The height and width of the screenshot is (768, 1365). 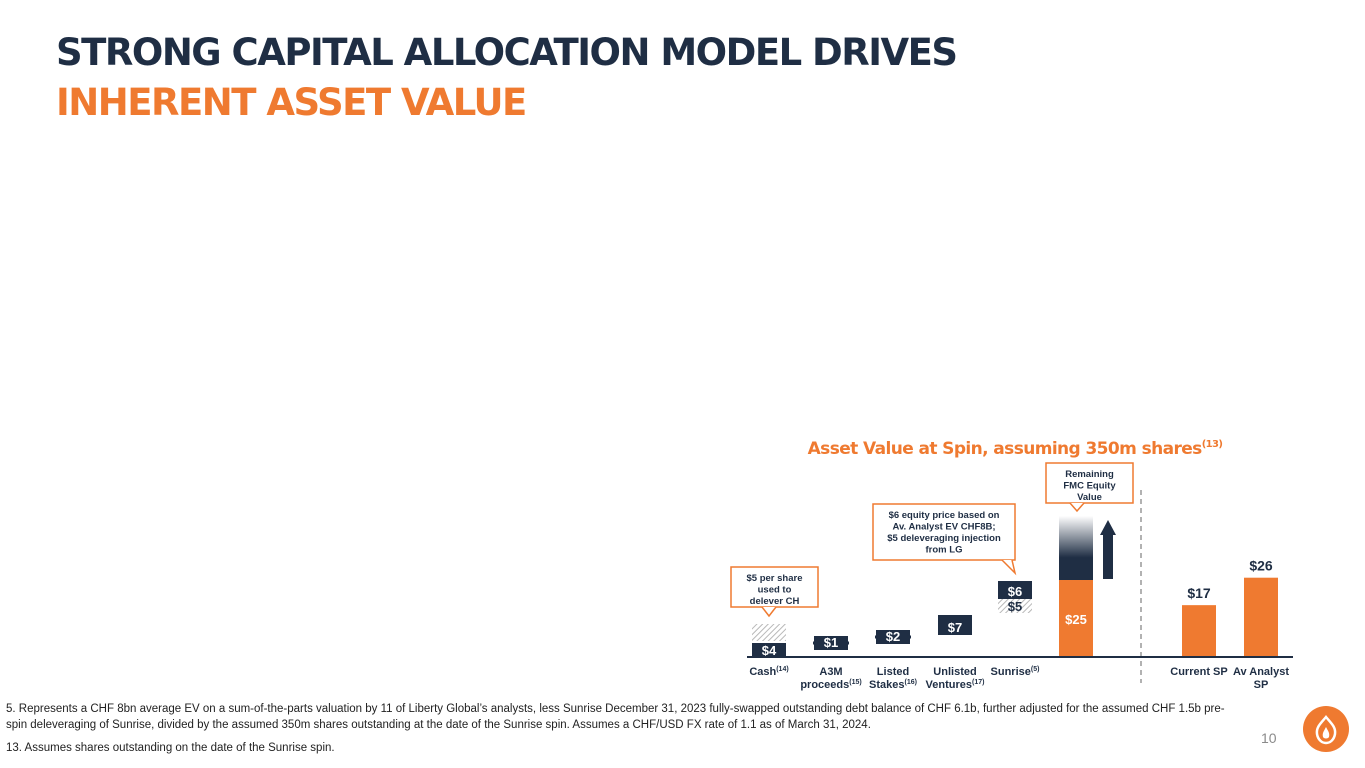 I want to click on label-current-sp: $17, so click(x=1199, y=593).